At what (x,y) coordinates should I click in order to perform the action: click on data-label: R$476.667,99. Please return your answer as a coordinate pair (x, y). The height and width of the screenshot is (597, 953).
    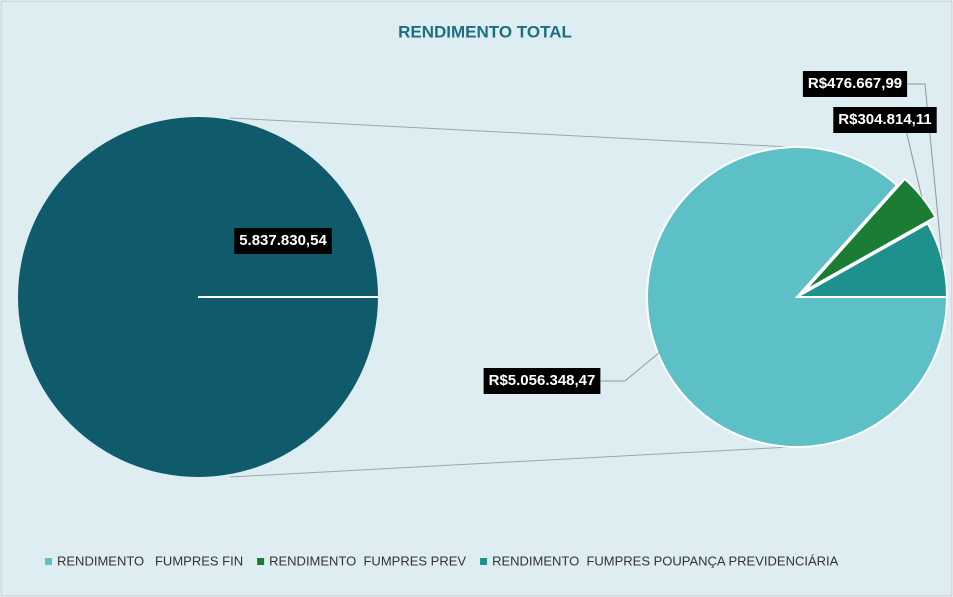
    Looking at the image, I should click on (855, 83).